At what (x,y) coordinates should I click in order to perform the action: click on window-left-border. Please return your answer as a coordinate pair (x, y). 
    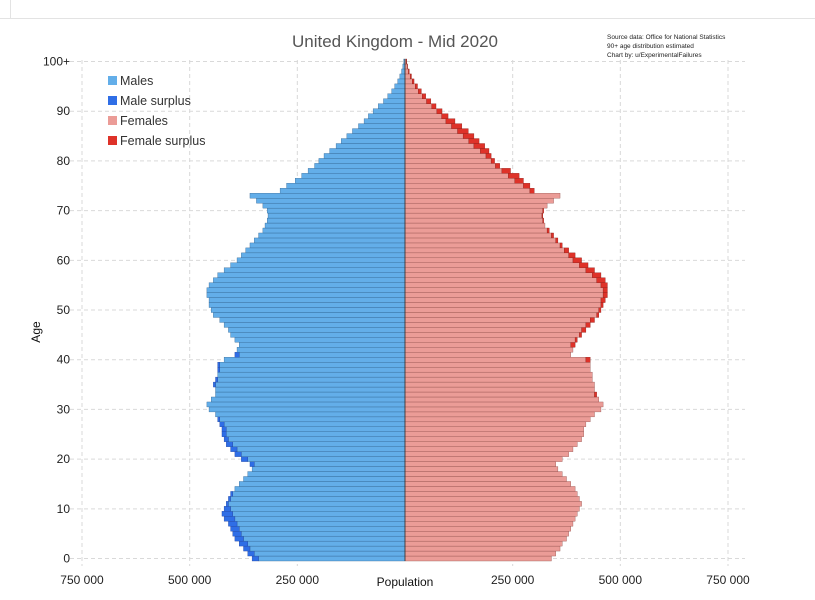
    Looking at the image, I should click on (10, 9).